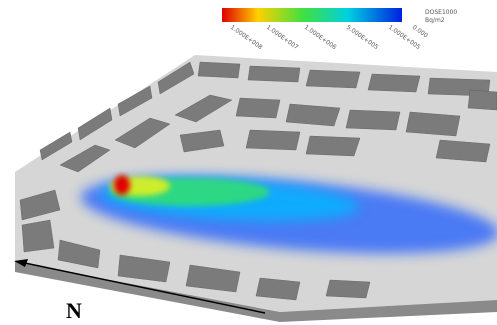 The width and height of the screenshot is (497, 325). I want to click on arrow-head, so click(21, 263).